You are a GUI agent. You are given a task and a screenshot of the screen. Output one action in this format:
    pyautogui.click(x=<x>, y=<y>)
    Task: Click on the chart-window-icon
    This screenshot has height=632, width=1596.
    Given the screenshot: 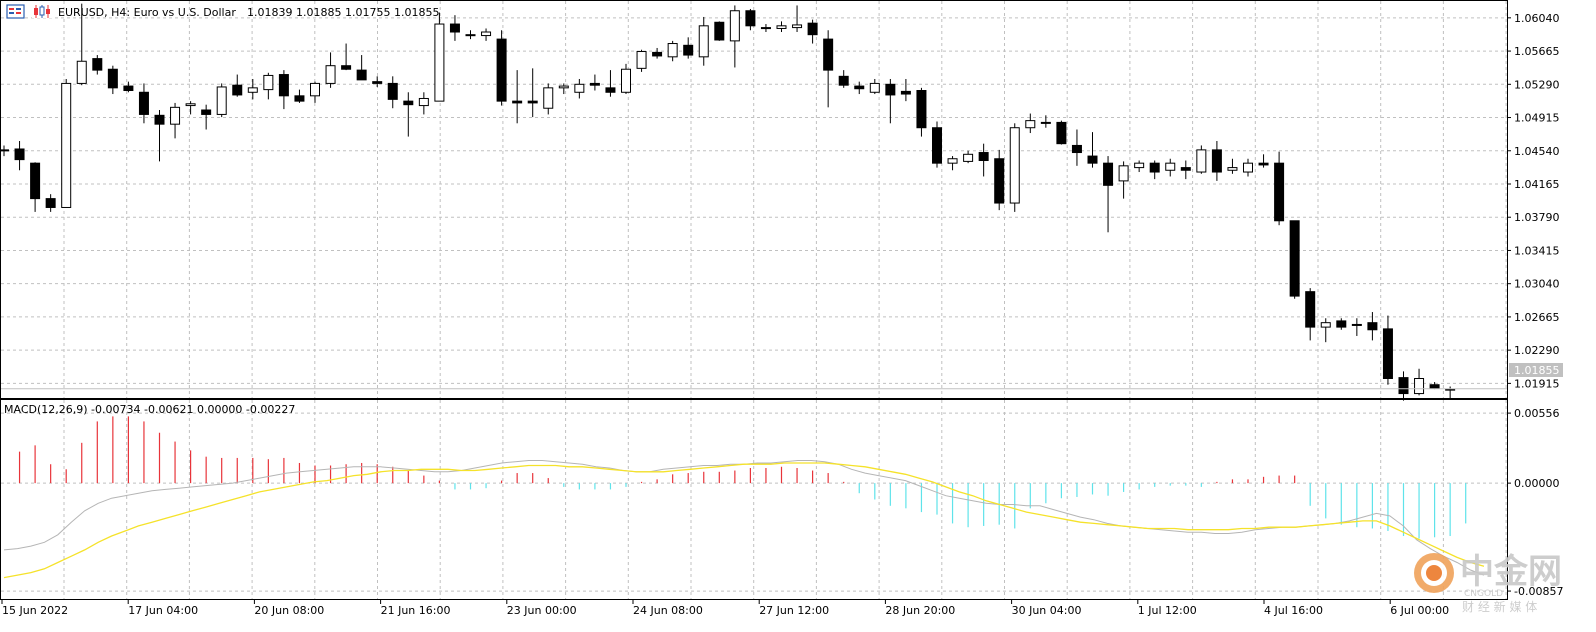 What is the action you would take?
    pyautogui.click(x=15, y=11)
    